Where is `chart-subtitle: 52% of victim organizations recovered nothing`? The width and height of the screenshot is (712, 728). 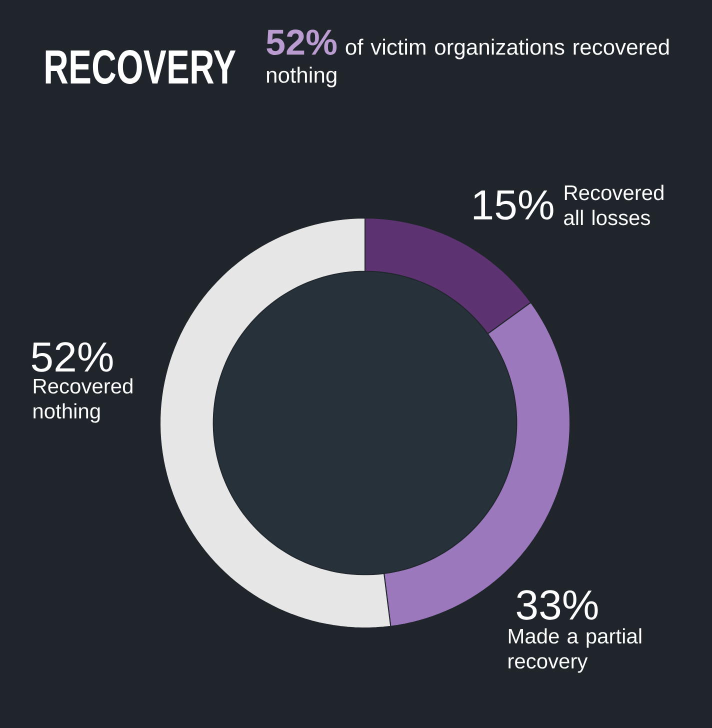
chart-subtitle: 52% of victim organizations recovered nothing is located at coordinates (467, 59).